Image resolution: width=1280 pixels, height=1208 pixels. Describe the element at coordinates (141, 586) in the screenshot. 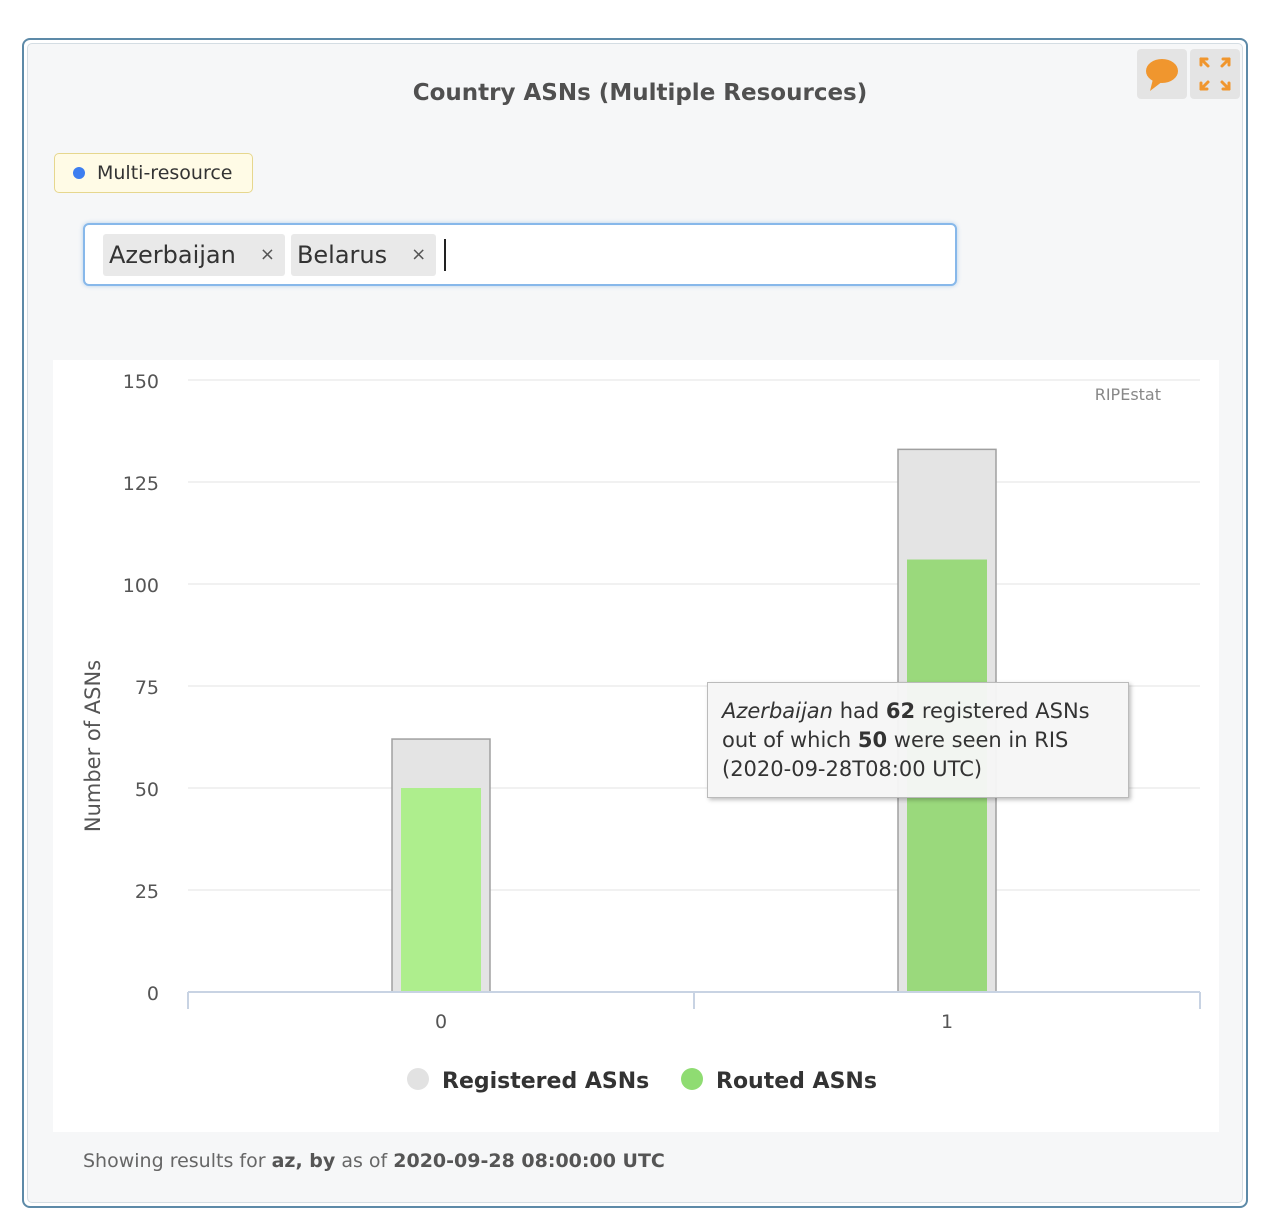

I see `y-tick-label: 100` at that location.